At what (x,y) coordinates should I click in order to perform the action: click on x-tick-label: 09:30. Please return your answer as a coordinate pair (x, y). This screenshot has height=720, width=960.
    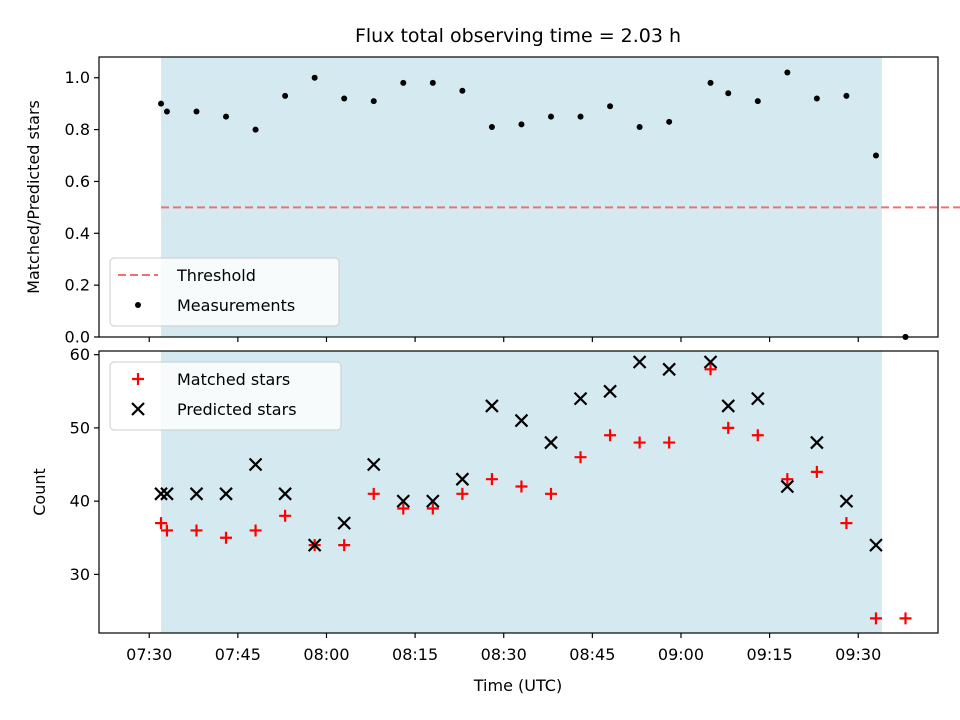
    Looking at the image, I should click on (858, 654).